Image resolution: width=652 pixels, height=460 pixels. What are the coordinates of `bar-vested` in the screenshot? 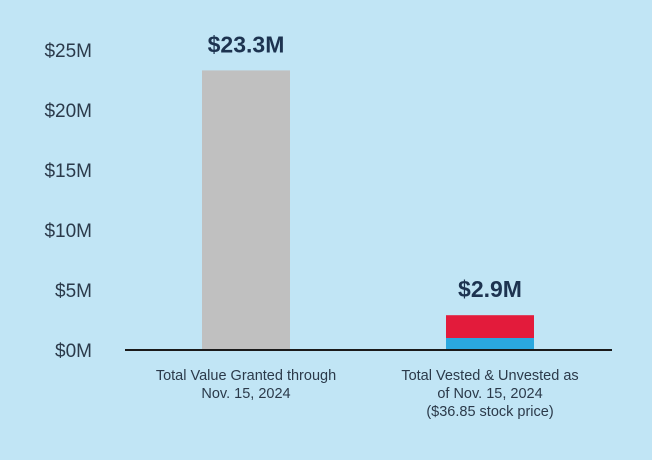 It's located at (490, 344).